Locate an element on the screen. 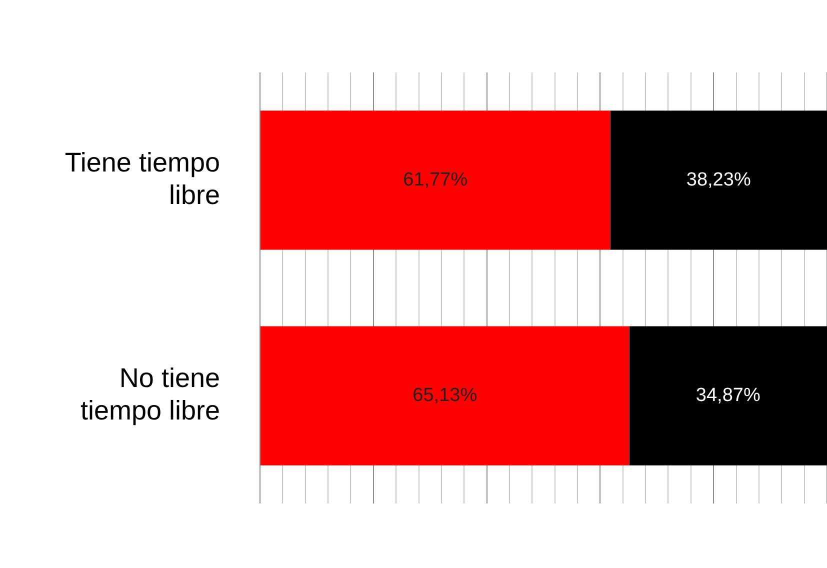 Image resolution: width=827 pixels, height=568 pixels. y-tick-label: No tiene tiempo libre is located at coordinates (150, 394).